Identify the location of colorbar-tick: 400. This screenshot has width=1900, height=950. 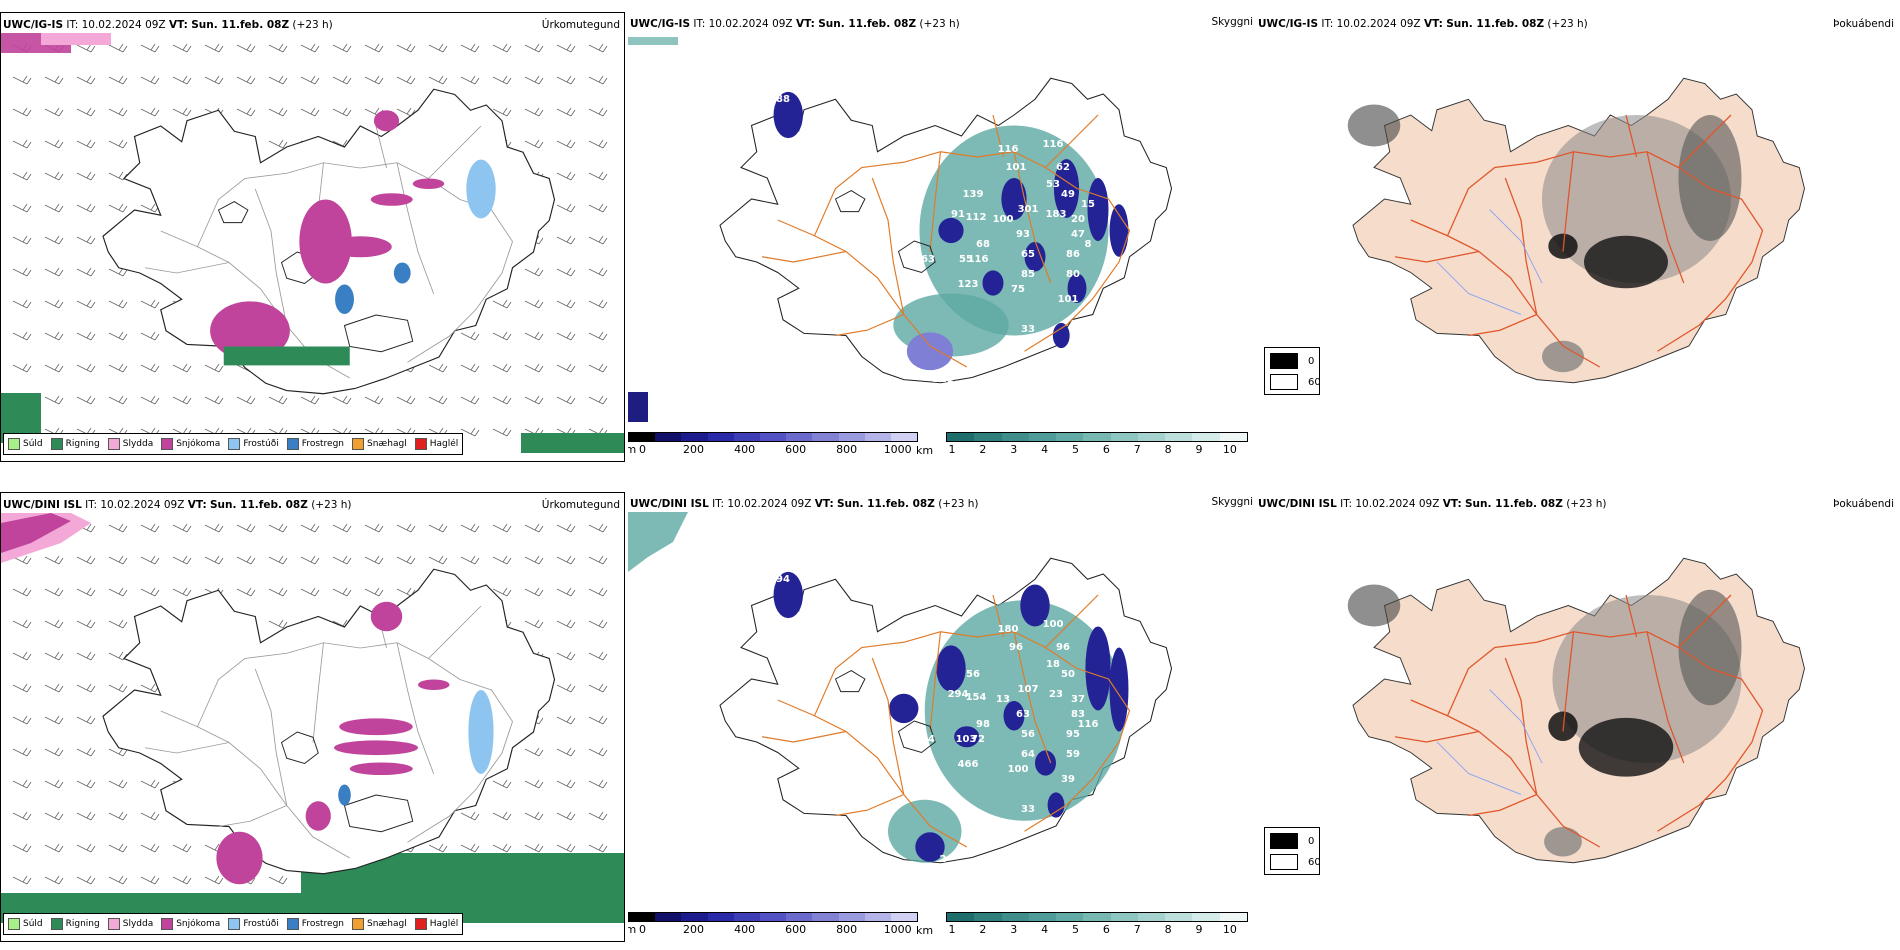
(745, 929).